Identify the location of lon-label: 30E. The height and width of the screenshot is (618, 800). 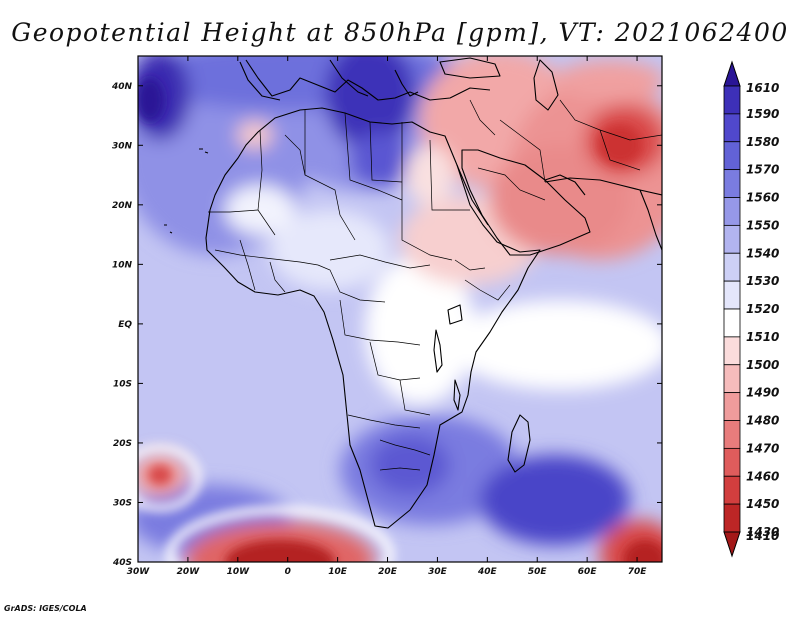
(438, 572).